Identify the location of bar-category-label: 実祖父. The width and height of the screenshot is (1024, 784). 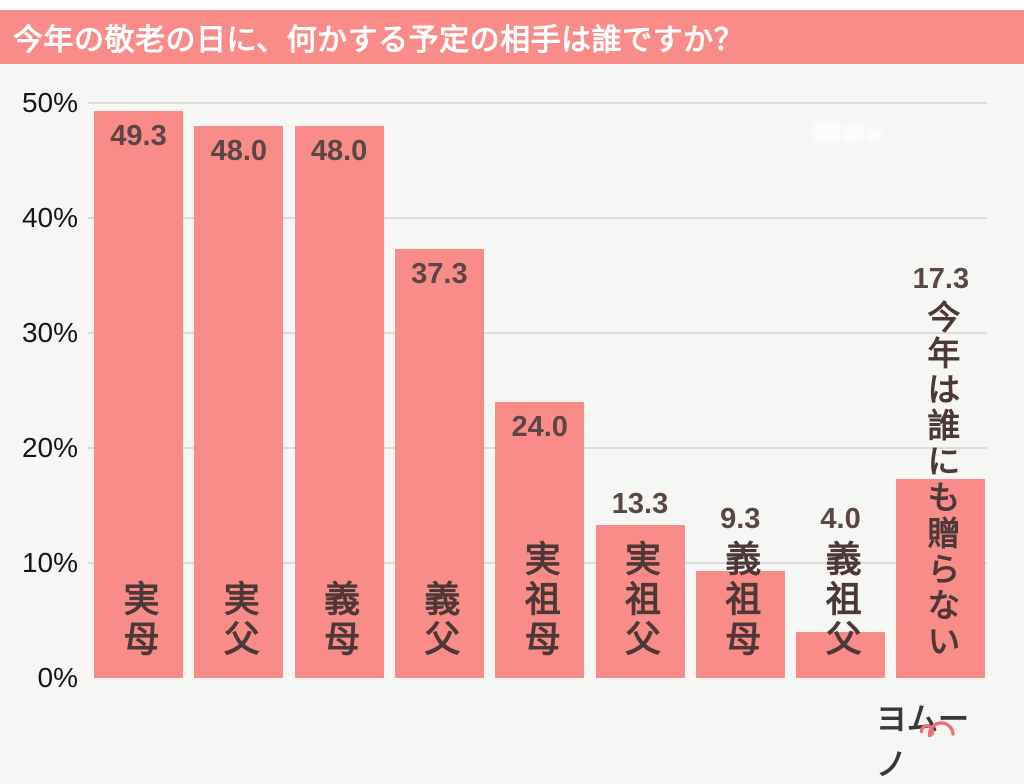
(640, 600).